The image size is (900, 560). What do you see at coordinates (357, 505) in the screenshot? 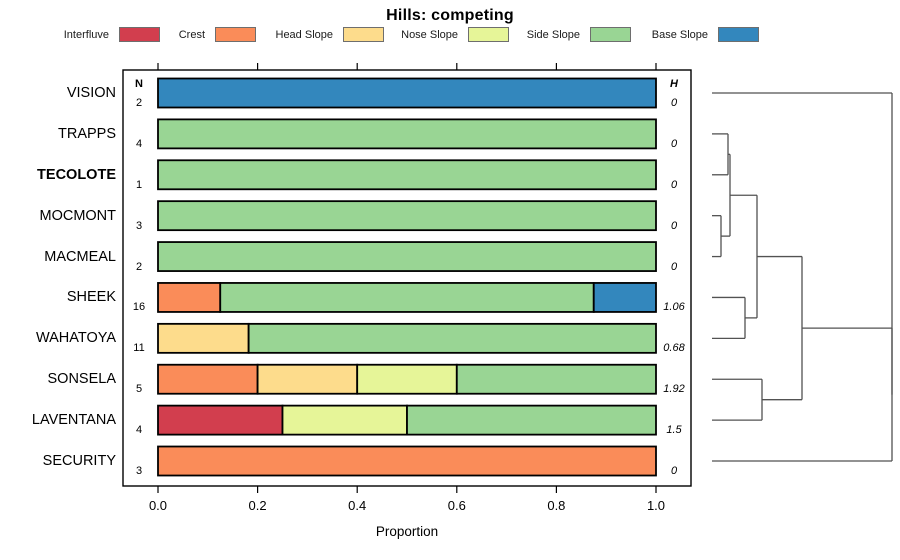
I see `x-tick-label: 0.4` at bounding box center [357, 505].